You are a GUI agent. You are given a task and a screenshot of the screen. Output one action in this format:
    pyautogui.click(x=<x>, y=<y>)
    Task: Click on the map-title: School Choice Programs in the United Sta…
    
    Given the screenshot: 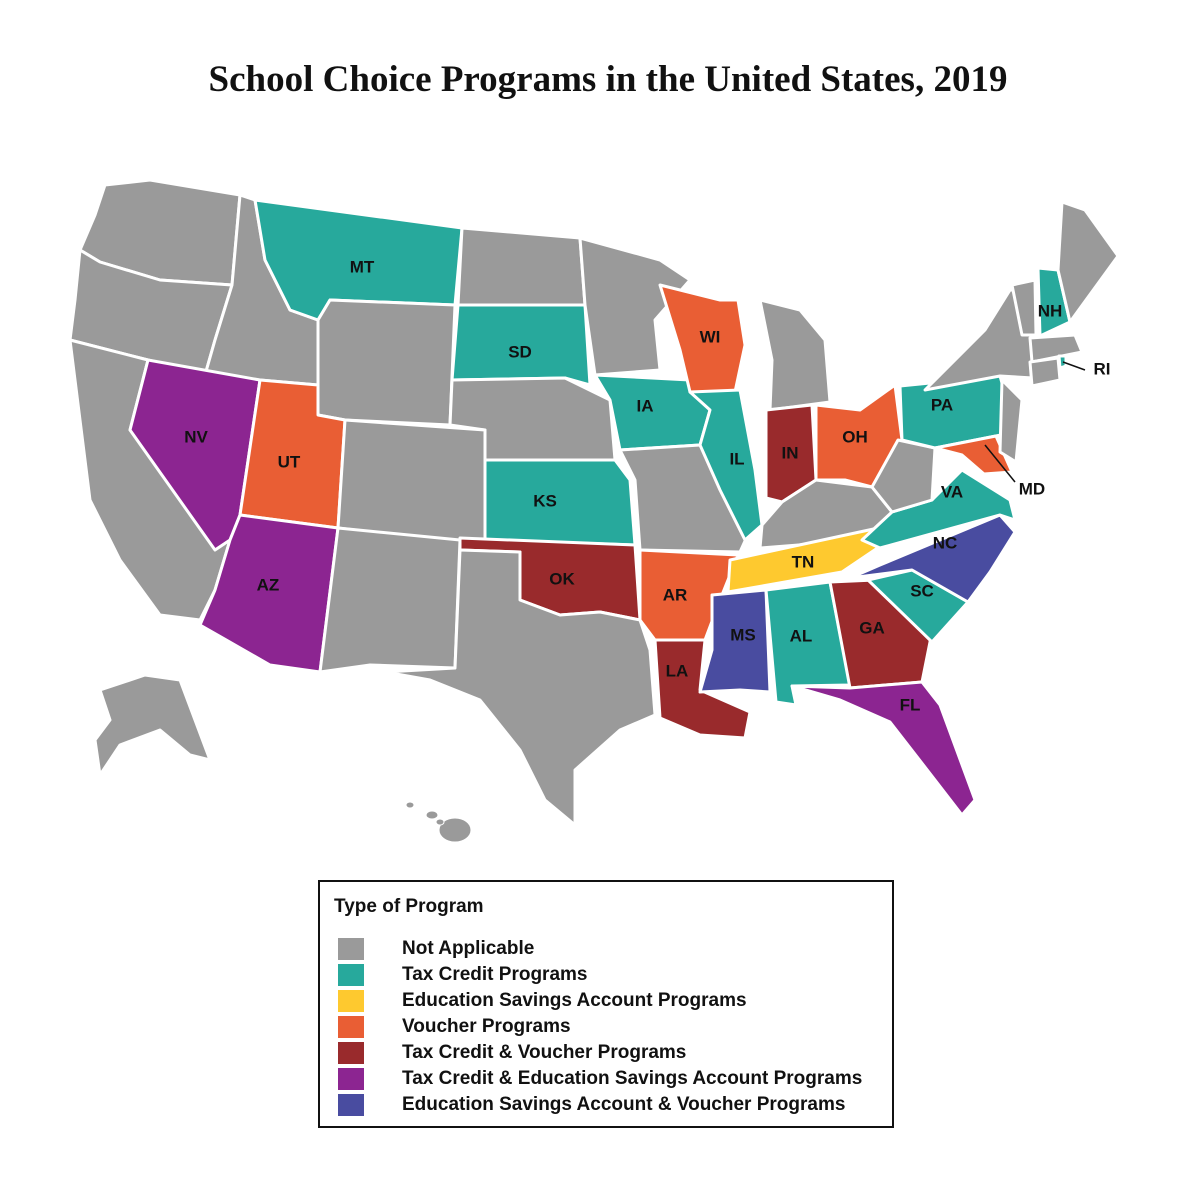 What is the action you would take?
    pyautogui.click(x=608, y=79)
    